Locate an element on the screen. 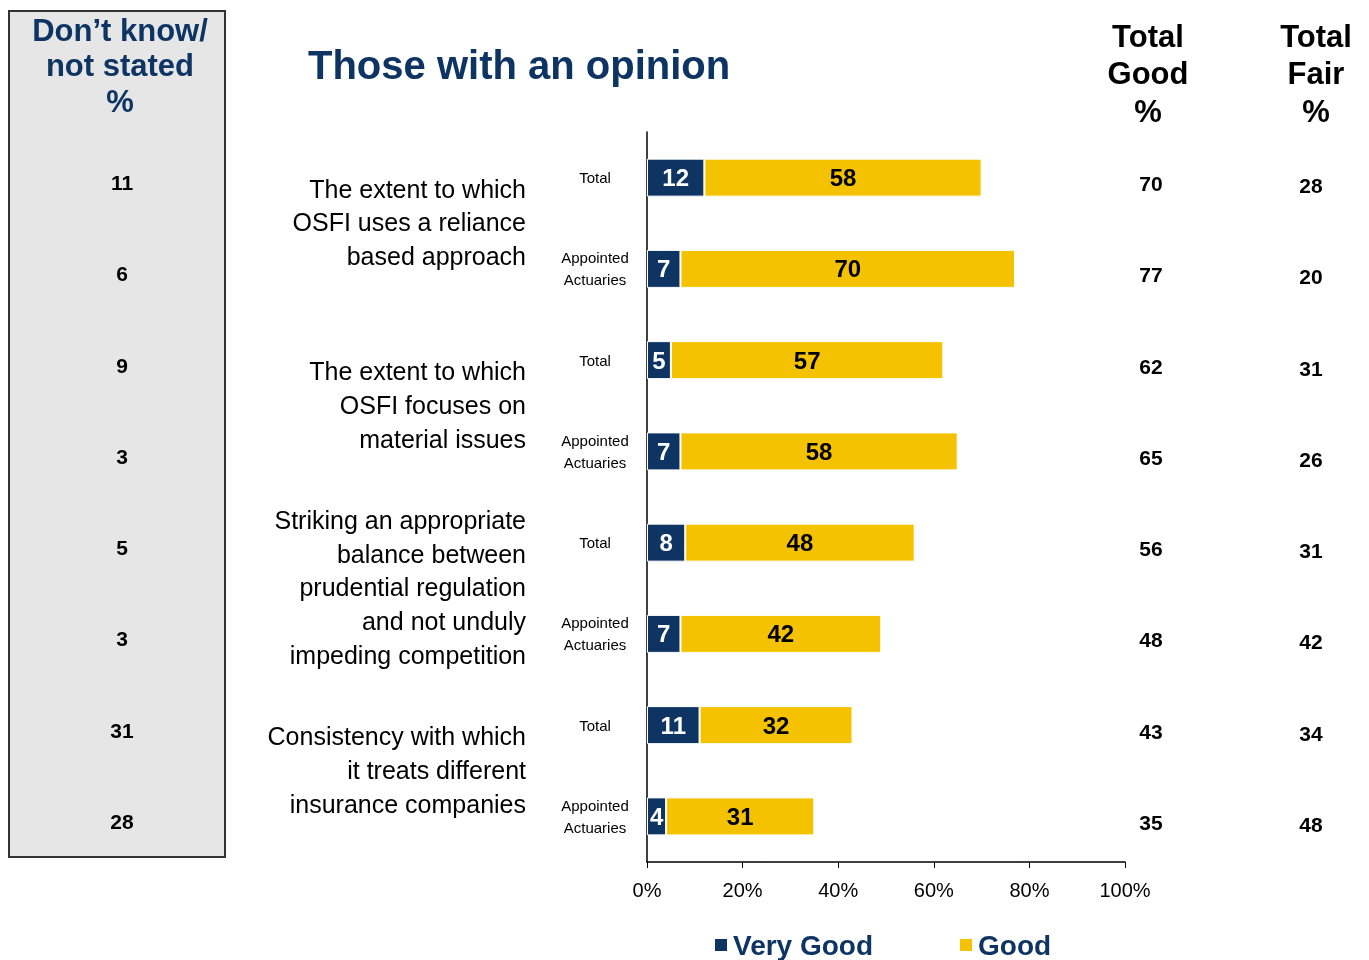 The height and width of the screenshot is (960, 1369). text: 42 is located at coordinates (1311, 642).